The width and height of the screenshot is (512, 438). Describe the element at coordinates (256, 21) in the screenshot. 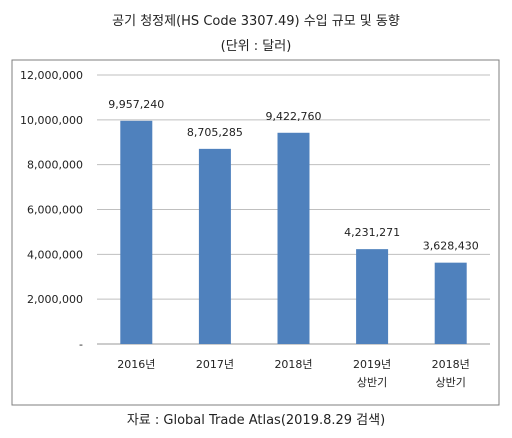

I see `chart-title: 공기 청정제(HS Code 3307.49) 수입 규모 및 동향` at that location.